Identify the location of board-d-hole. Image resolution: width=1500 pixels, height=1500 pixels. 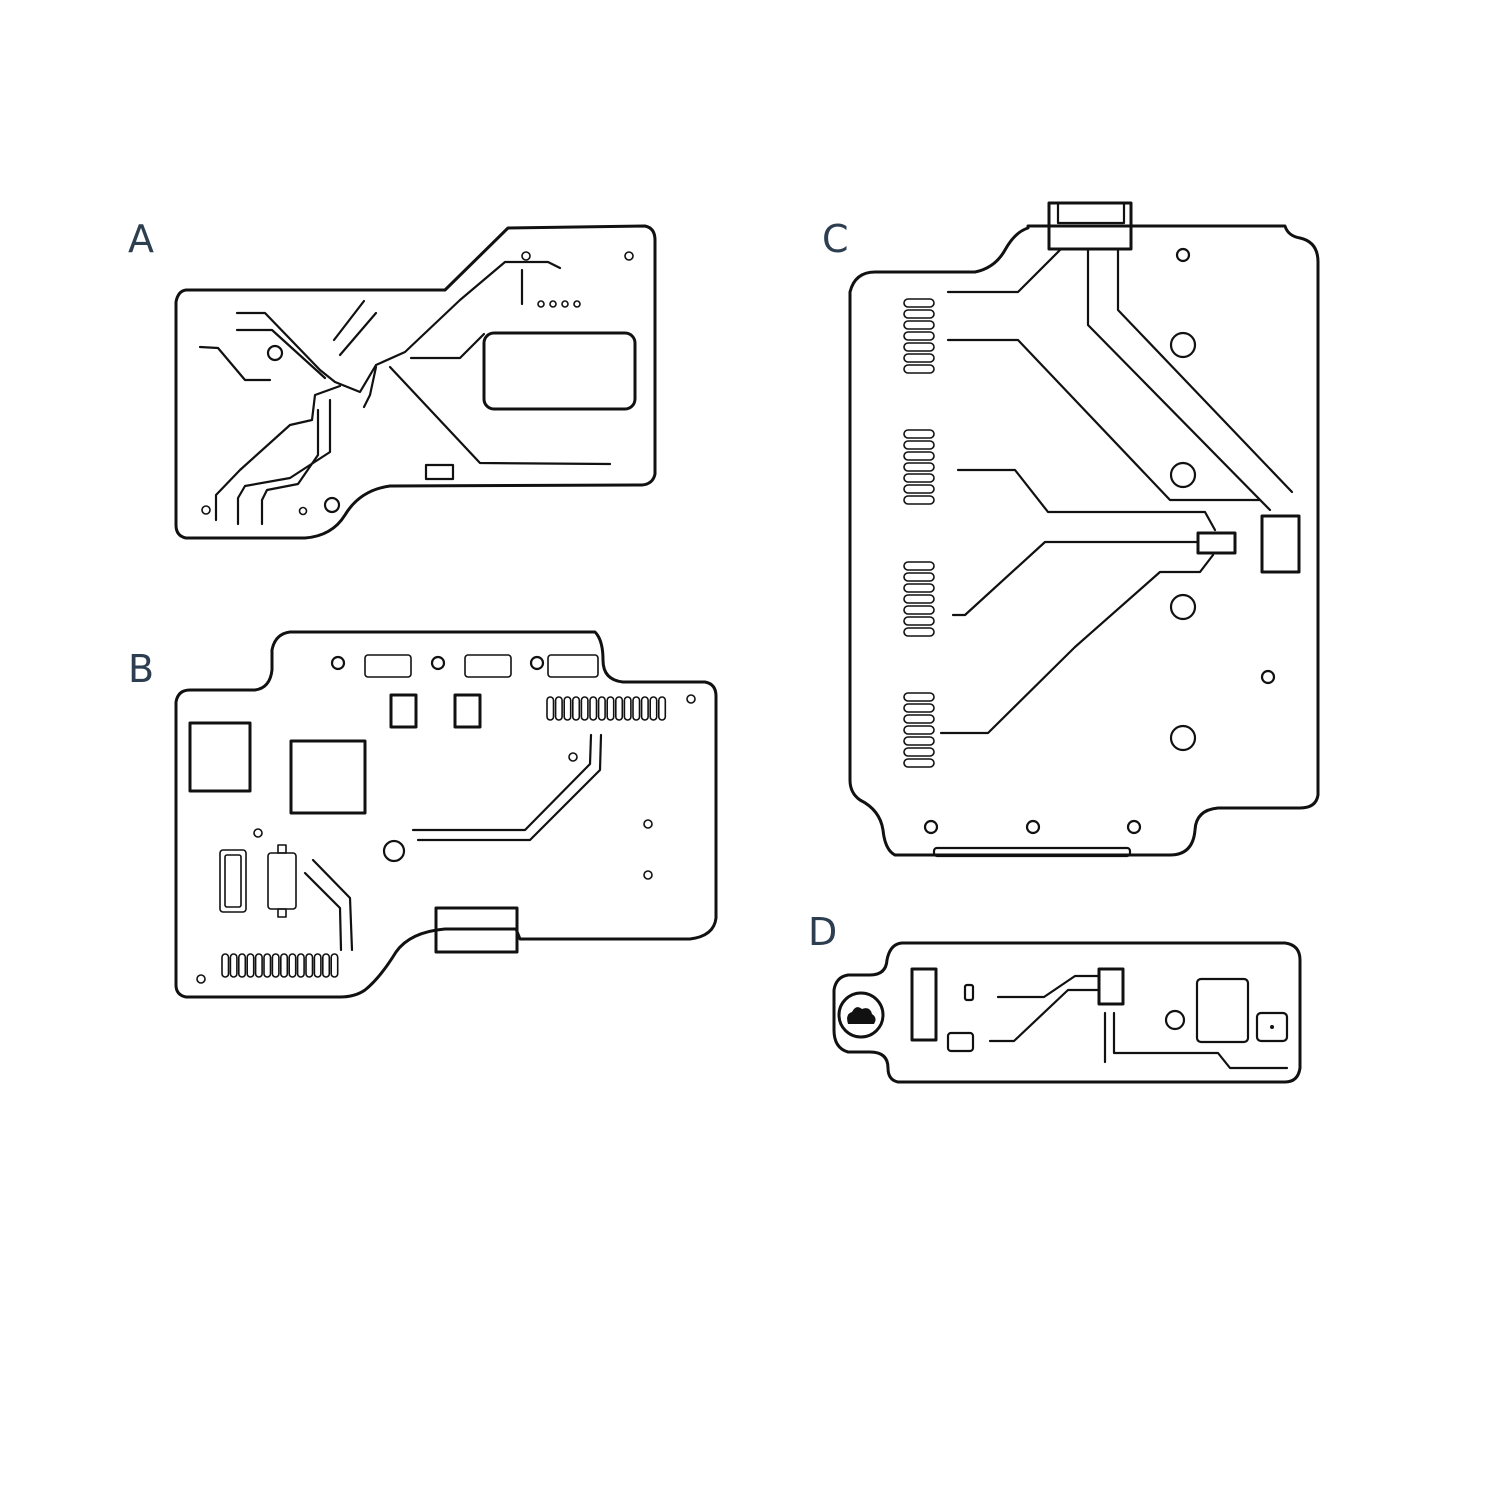
(1175, 1020).